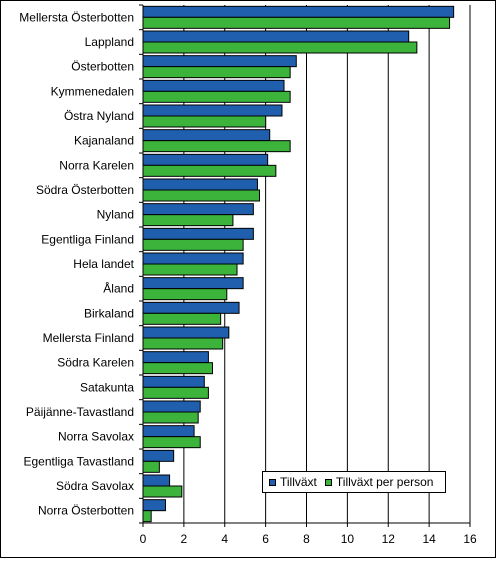  I want to click on x-tick-label: 10, so click(348, 539).